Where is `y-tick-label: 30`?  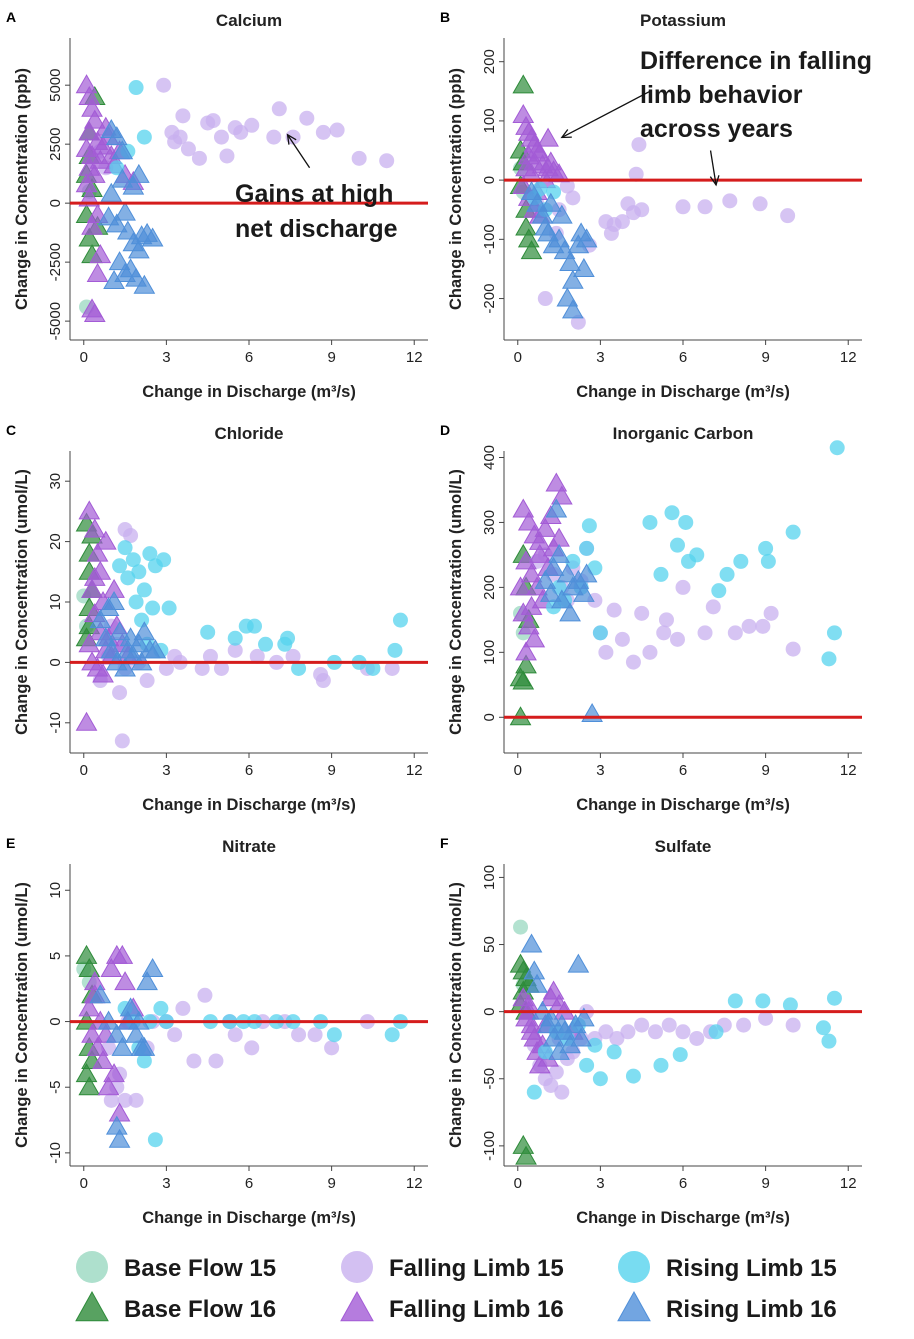
y-tick-label: 30 is located at coordinates (55, 481).